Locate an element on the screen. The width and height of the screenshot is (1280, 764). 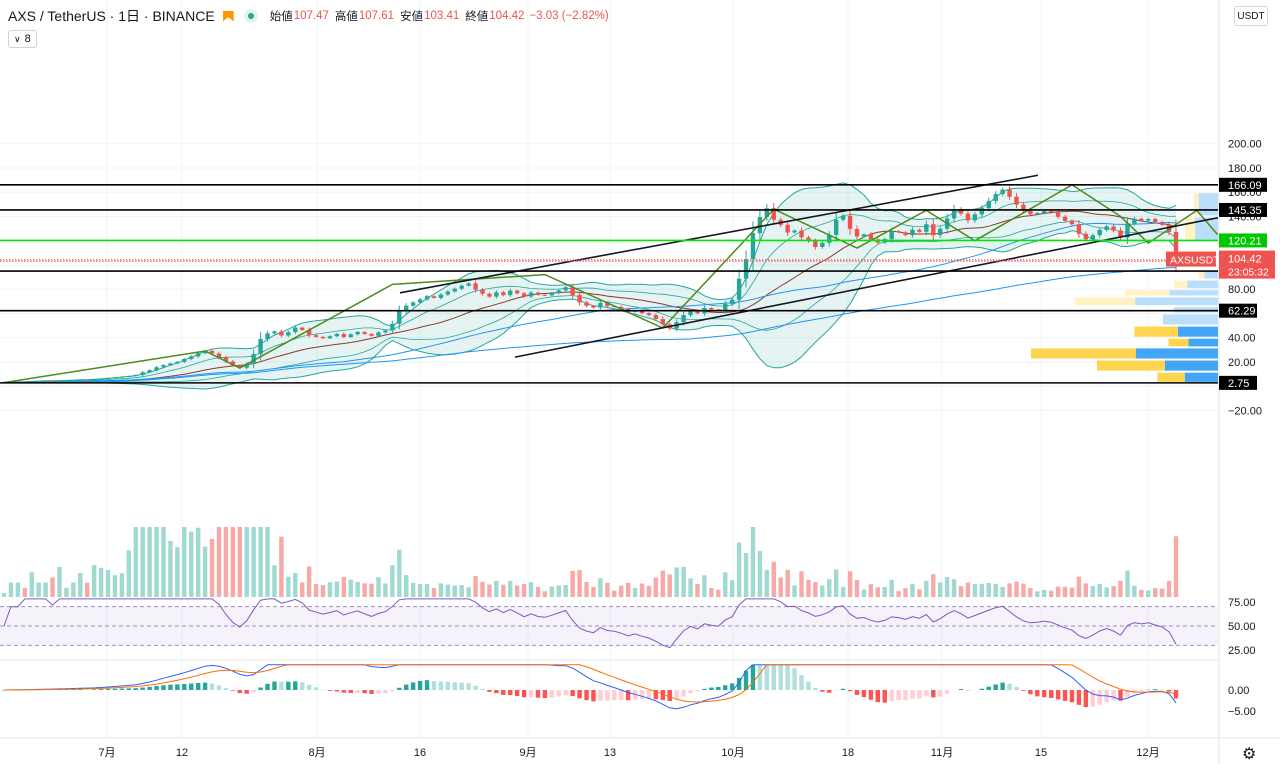
price-level-value: 2.75 is located at coordinates (1238, 384).